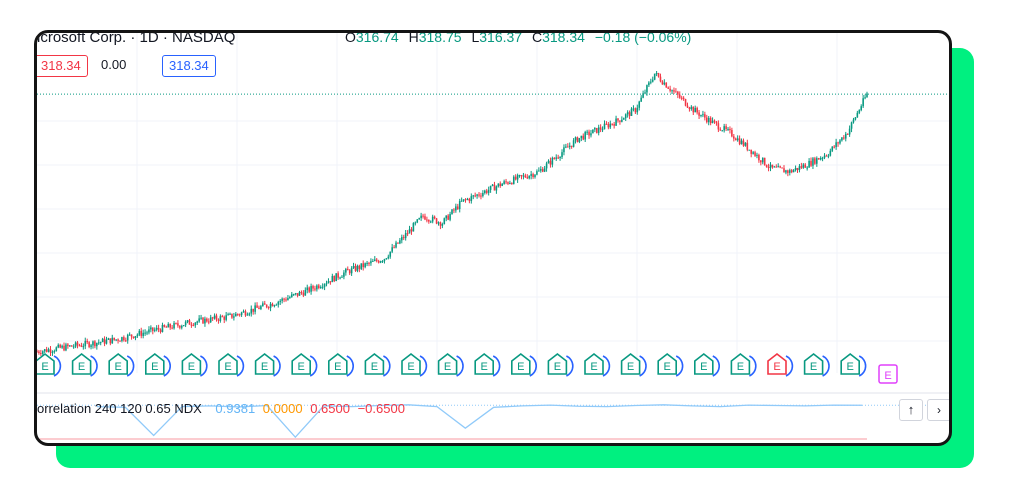 Image resolution: width=1024 pixels, height=497 pixels. Describe the element at coordinates (377, 37) in the screenshot. I see `ohlc-open: 316.74` at that location.